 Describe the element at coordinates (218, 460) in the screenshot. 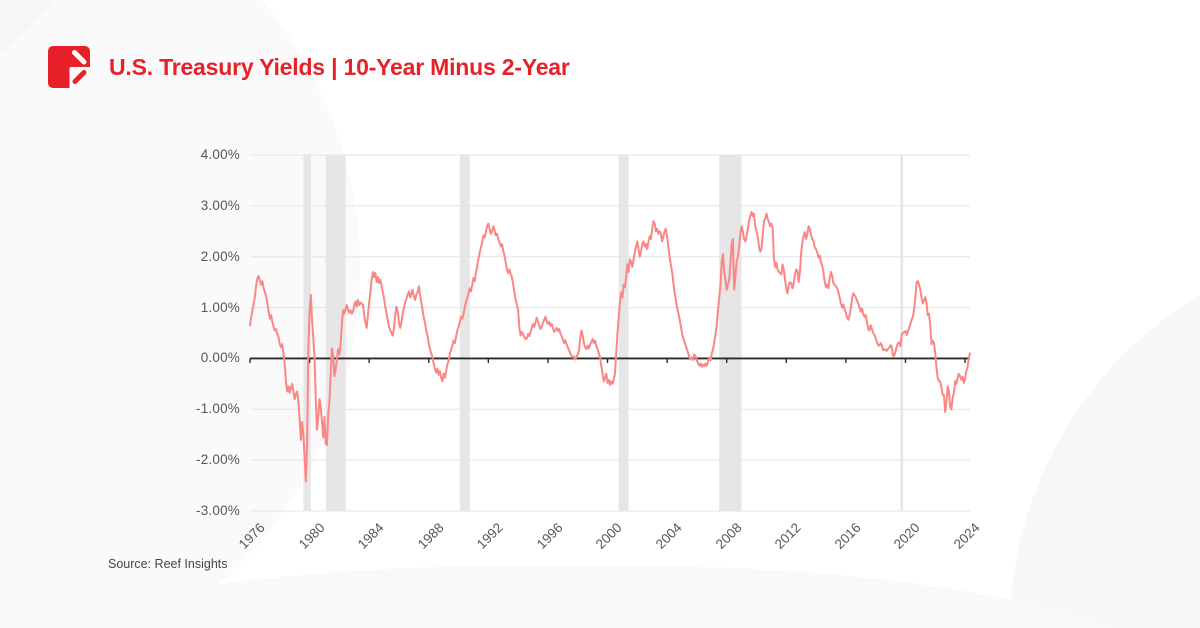

I see `y-tick-label: -2.00%` at that location.